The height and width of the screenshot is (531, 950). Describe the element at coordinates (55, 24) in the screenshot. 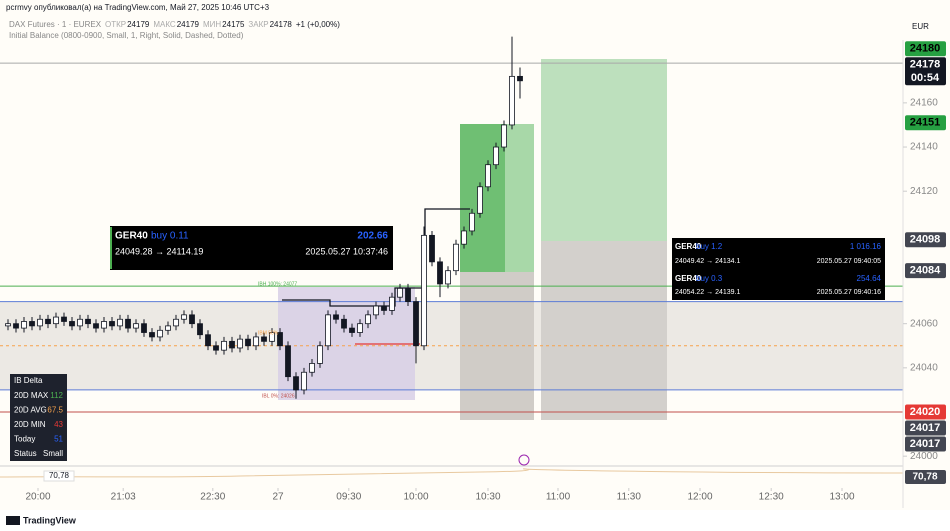

I see `symbol: DAX Futures · 1 · EUREX` at that location.